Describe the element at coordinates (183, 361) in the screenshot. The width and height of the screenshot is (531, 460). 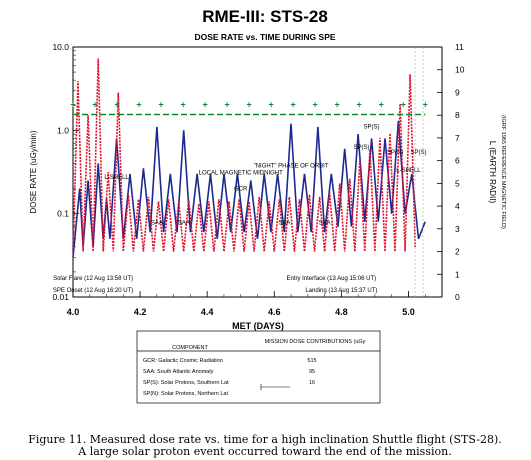
I see `table-row-component: GCR: Galactic Cosmic Radiation` at that location.